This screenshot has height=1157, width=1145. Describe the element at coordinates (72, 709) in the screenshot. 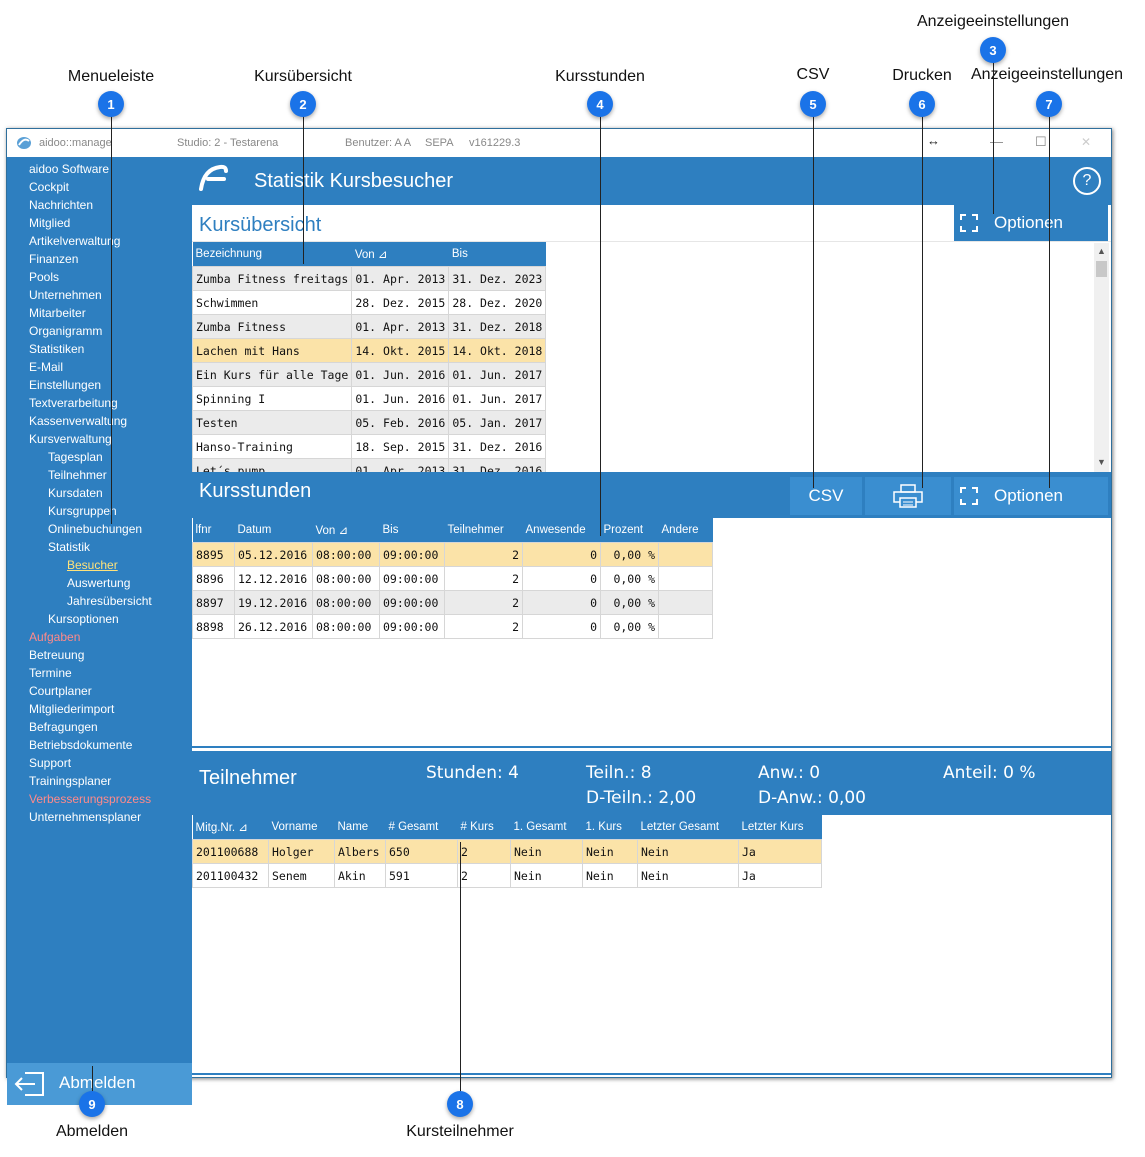

I see `sidebar-item: Mitgliederimport` at that location.